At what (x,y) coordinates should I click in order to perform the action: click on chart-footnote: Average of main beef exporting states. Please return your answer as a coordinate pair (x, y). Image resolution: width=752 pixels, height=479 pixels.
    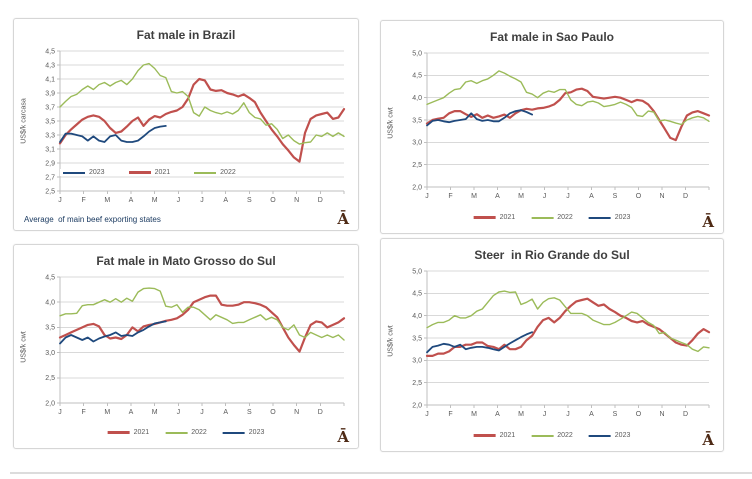
    Looking at the image, I should click on (92, 219).